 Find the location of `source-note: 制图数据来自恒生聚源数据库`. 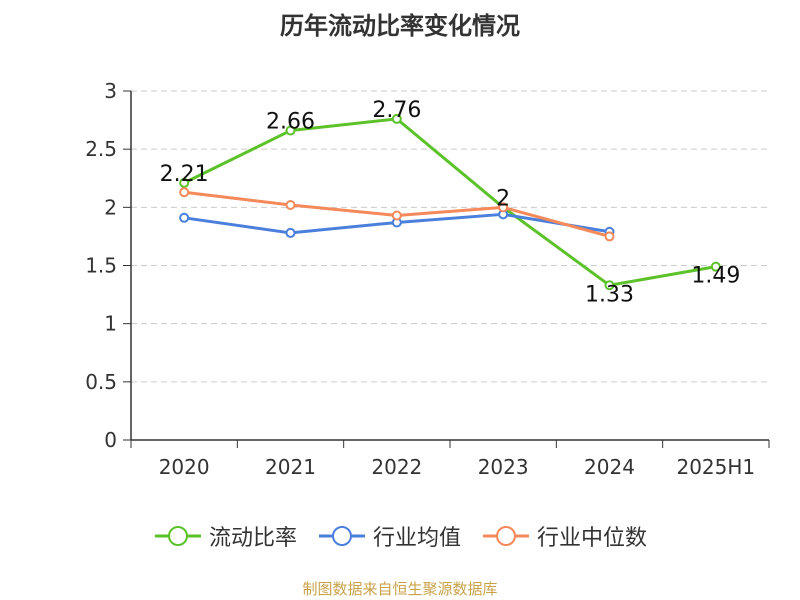

source-note: 制图数据来自恒生聚源数据库 is located at coordinates (400, 589).